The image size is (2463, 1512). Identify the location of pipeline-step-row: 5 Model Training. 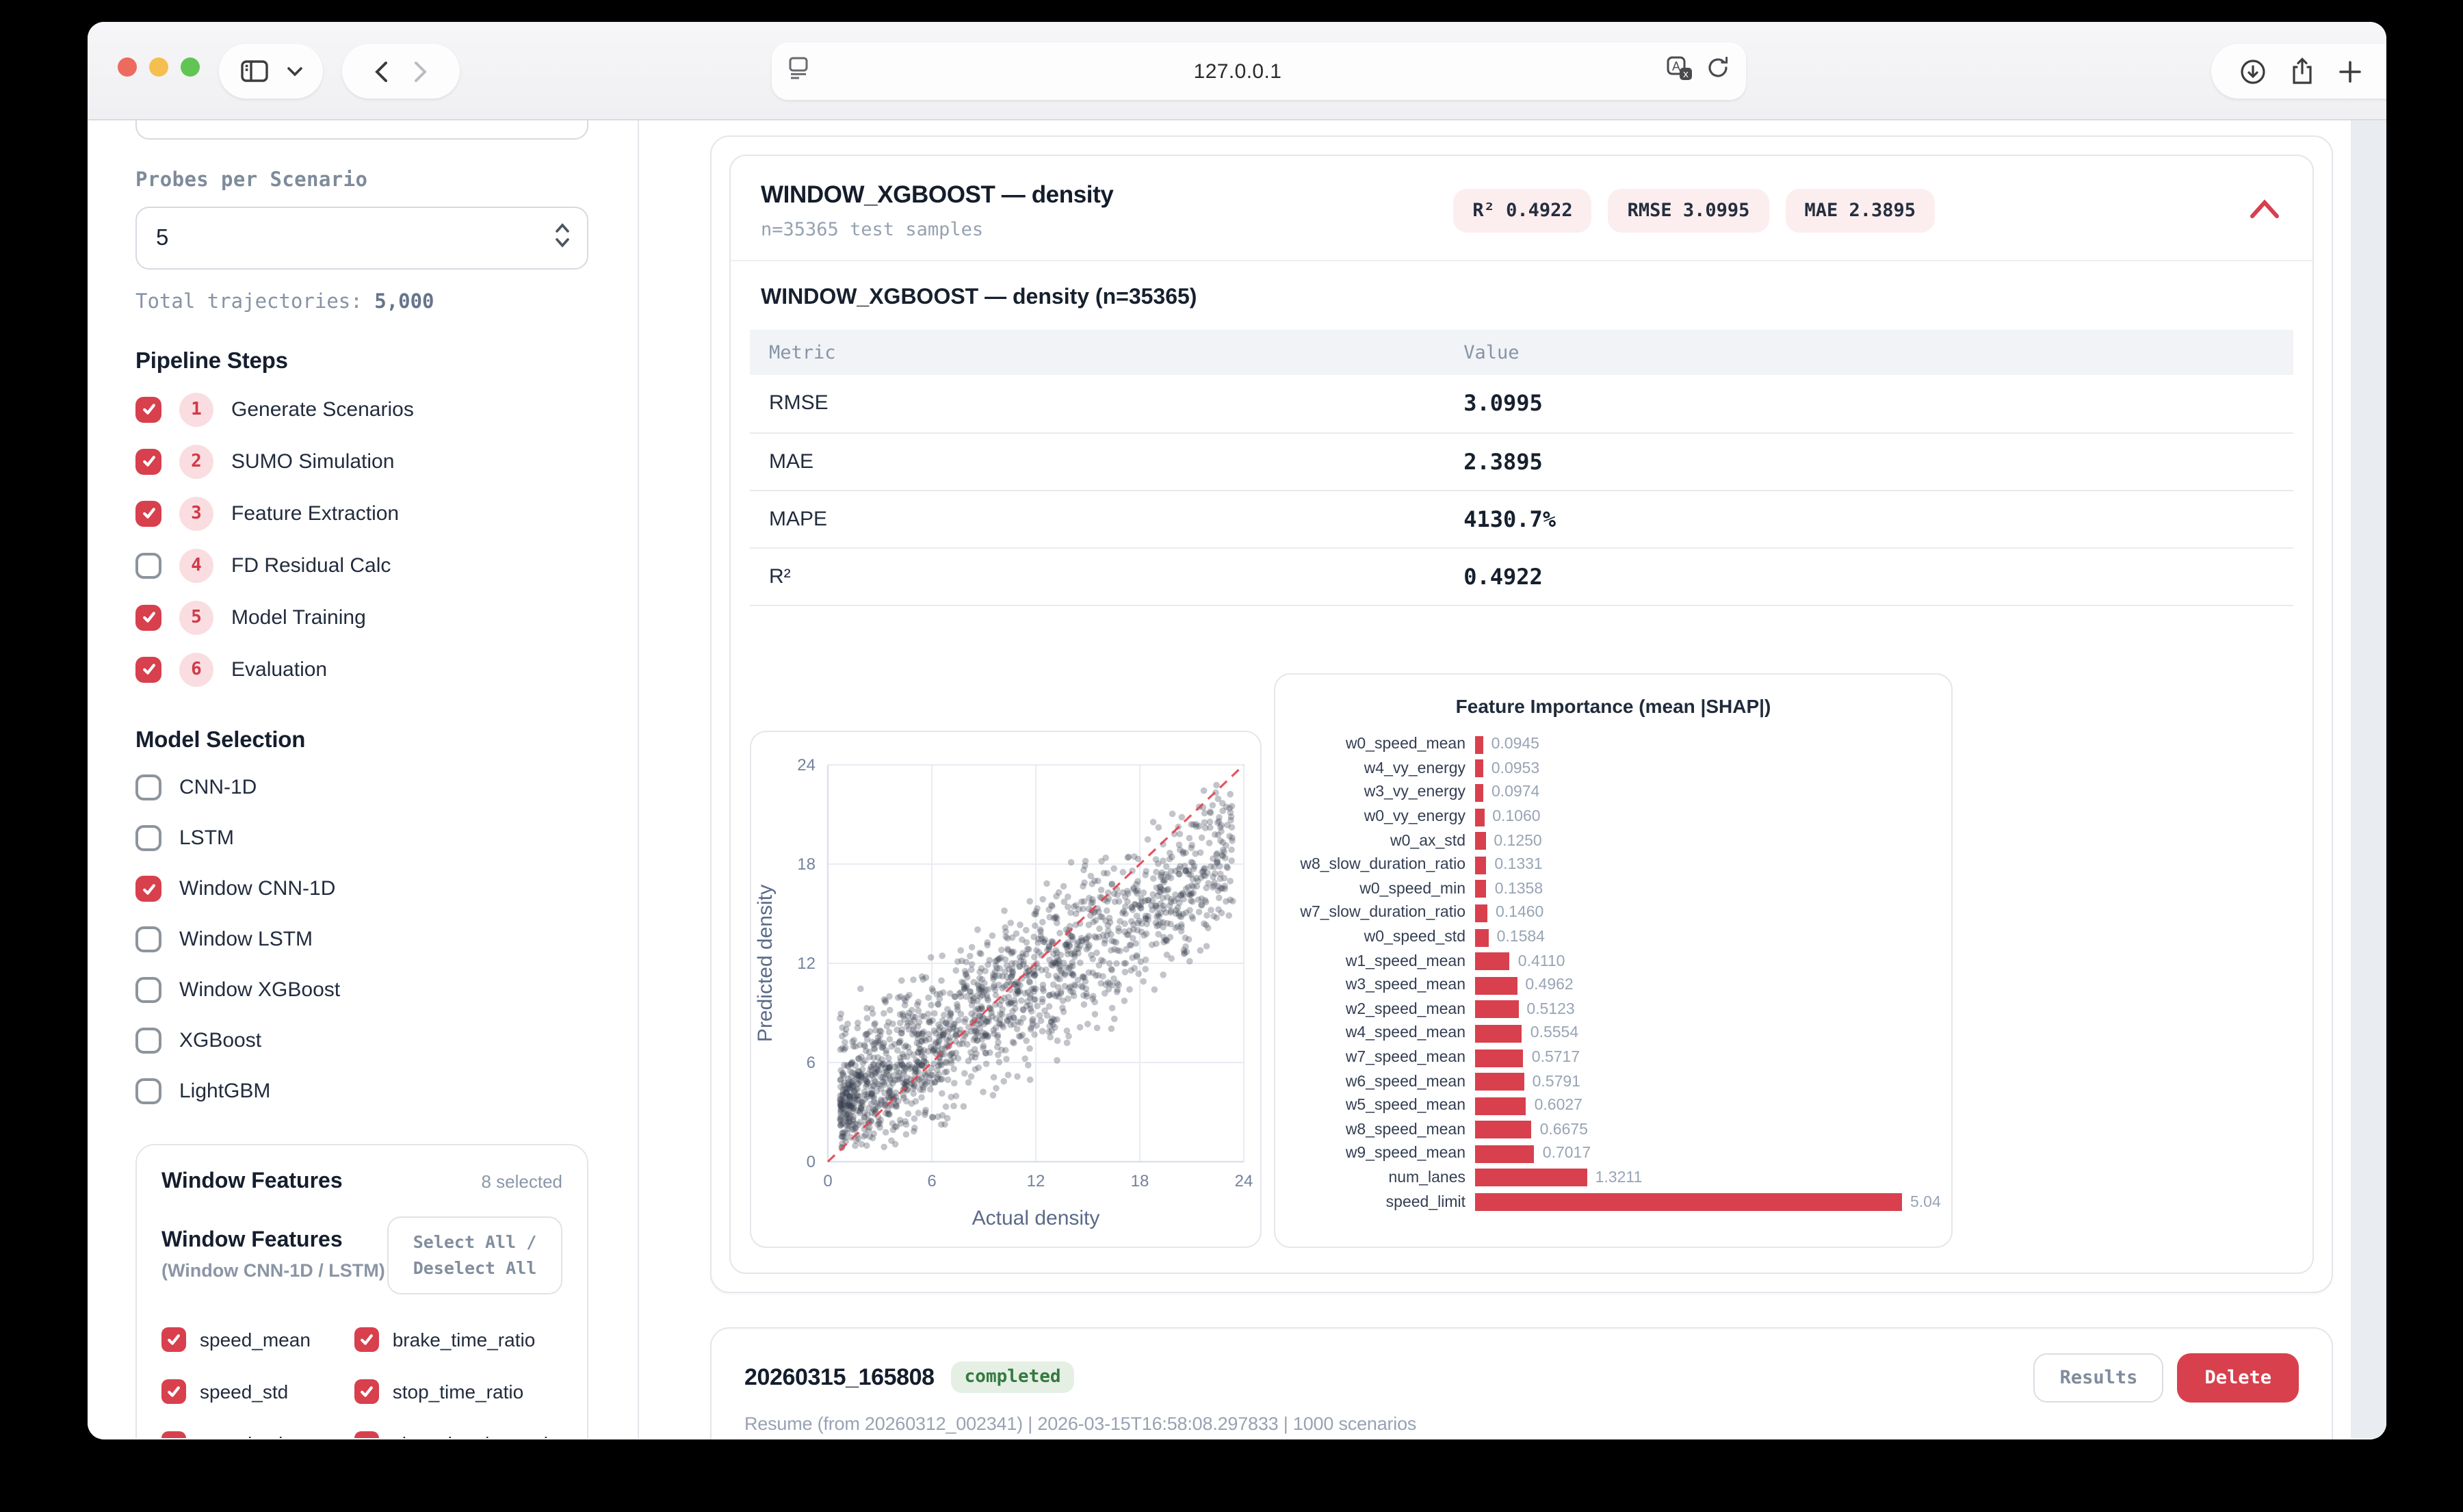
(361, 617).